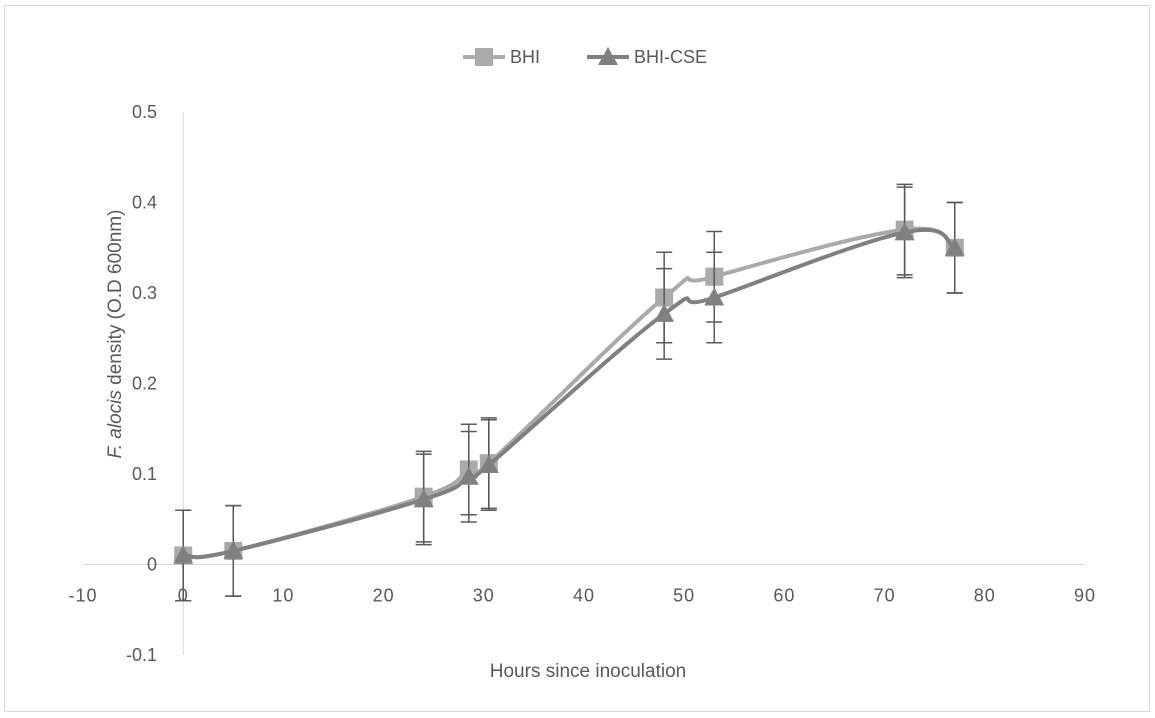 The width and height of the screenshot is (1155, 718). What do you see at coordinates (1085, 596) in the screenshot?
I see `x-tick-label: 90` at bounding box center [1085, 596].